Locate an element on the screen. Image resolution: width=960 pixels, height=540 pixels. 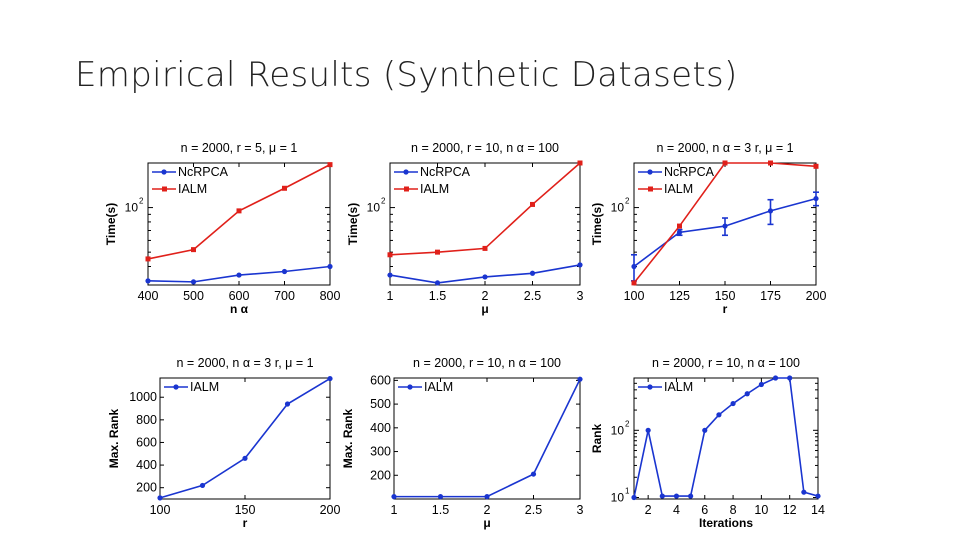
x-tick-label: 600 is located at coordinates (239, 296).